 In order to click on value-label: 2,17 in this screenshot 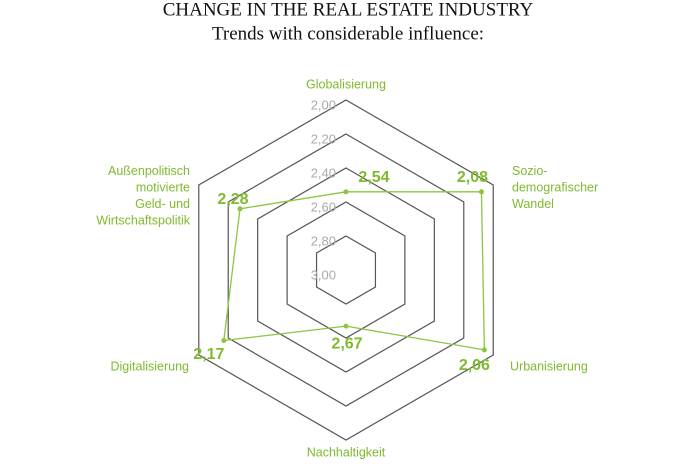, I will do `click(208, 354)`.